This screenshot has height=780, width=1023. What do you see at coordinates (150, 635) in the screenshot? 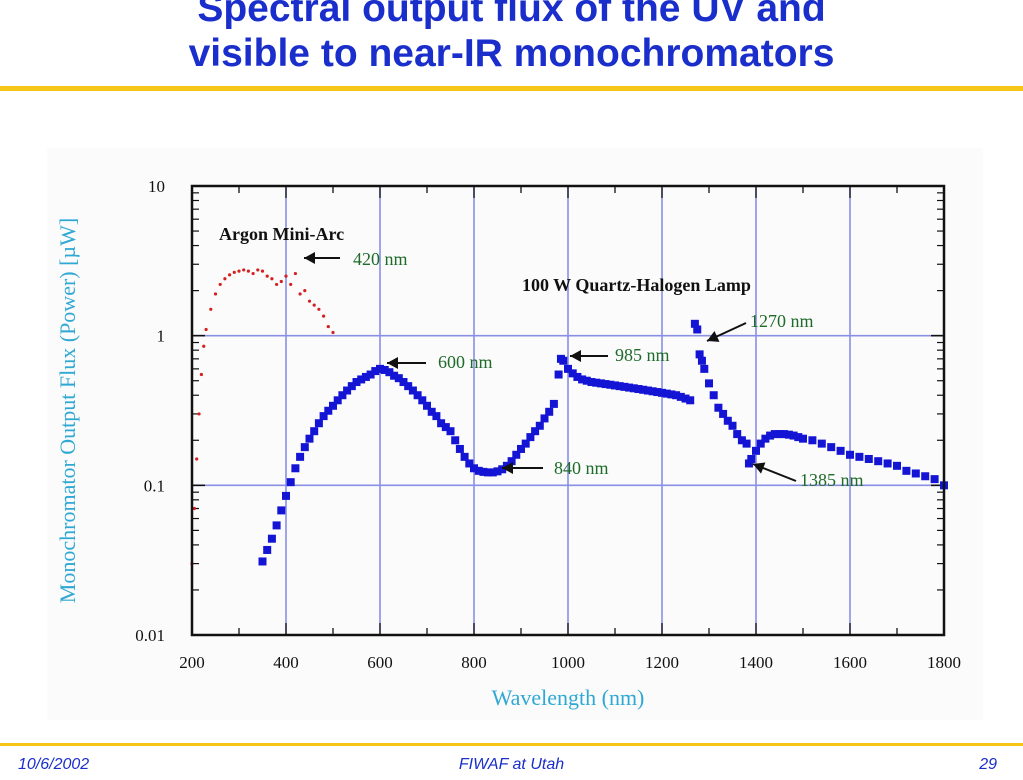
I see `y-tick-label: 0.01` at bounding box center [150, 635].